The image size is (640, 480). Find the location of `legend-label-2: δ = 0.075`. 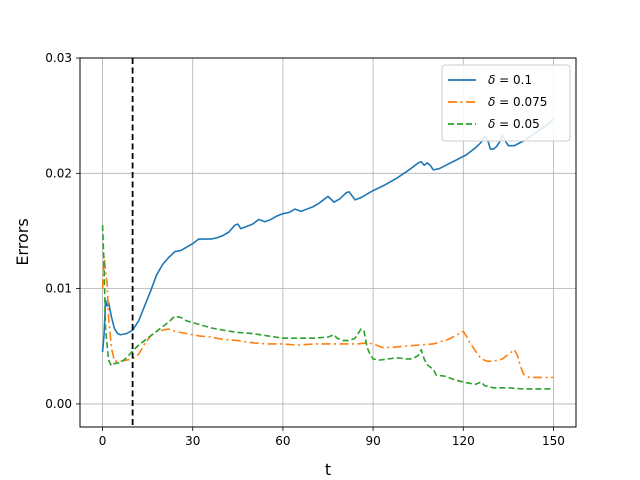

legend-label-2: δ = 0.075 is located at coordinates (517, 102).